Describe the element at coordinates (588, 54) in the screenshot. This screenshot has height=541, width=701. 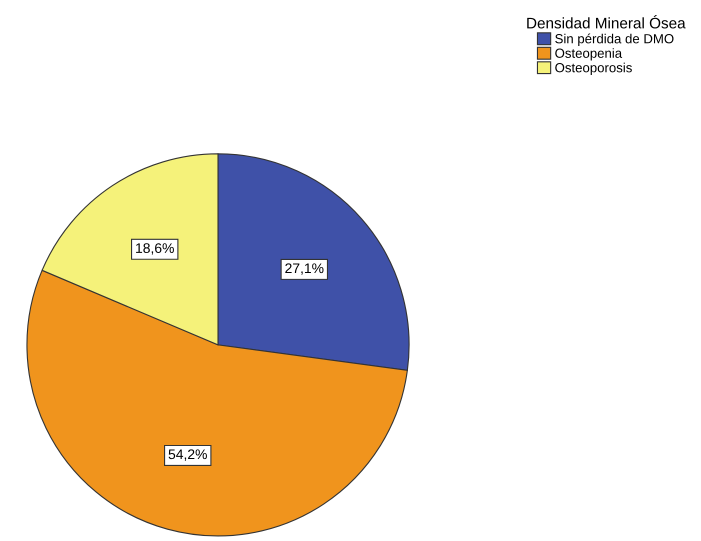
I see `legend-label: Osteopenia` at that location.